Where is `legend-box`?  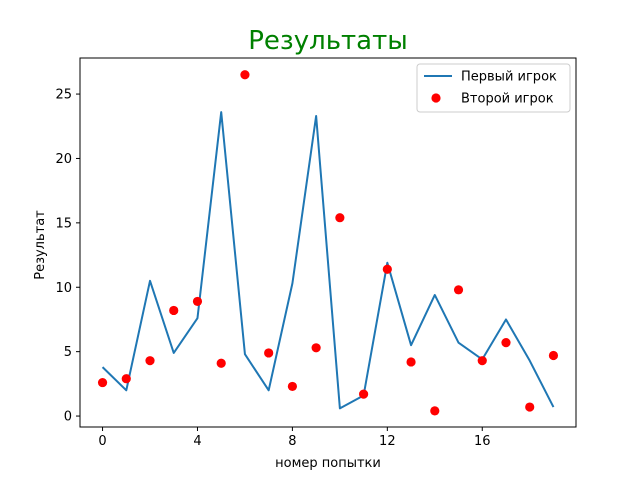 legend-box is located at coordinates (493, 88).